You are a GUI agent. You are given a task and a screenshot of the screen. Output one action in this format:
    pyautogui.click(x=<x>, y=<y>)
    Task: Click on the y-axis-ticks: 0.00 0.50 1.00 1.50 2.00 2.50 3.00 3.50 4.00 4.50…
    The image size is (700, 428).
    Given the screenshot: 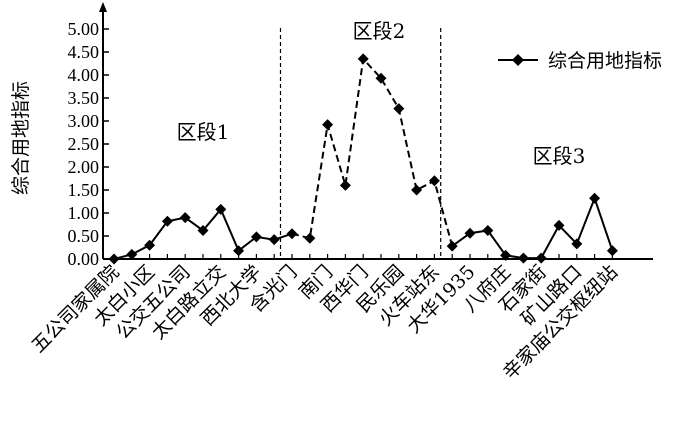 What is the action you would take?
    pyautogui.click(x=88, y=144)
    